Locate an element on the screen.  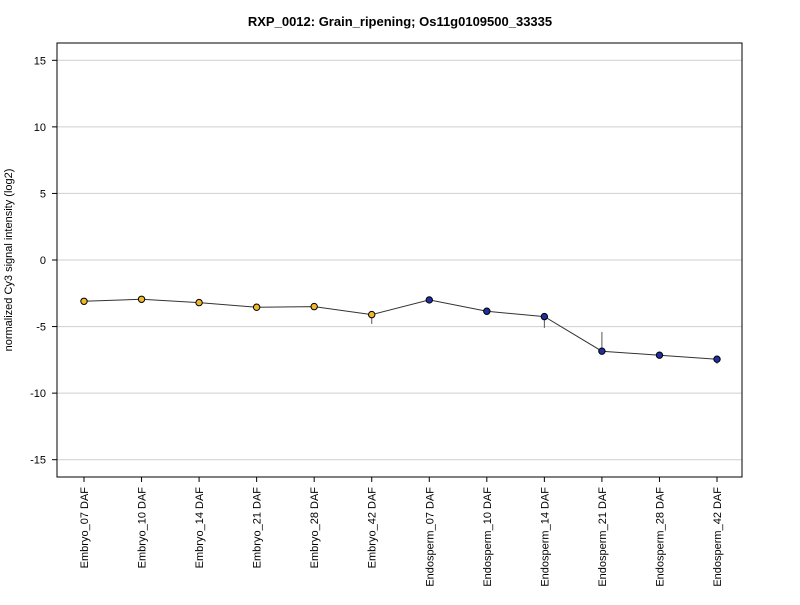
x-tick-label-10: Endosperm_28 DAF is located at coordinates (660, 537).